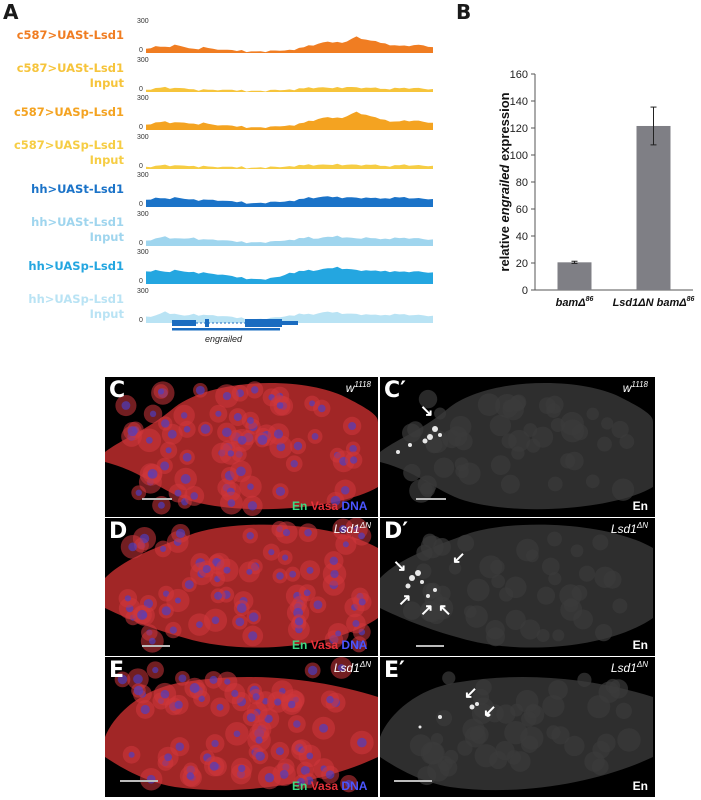 This screenshot has width=701, height=800. What do you see at coordinates (396, 531) in the screenshot?
I see `panel-label-d-prime: D′` at bounding box center [396, 531].